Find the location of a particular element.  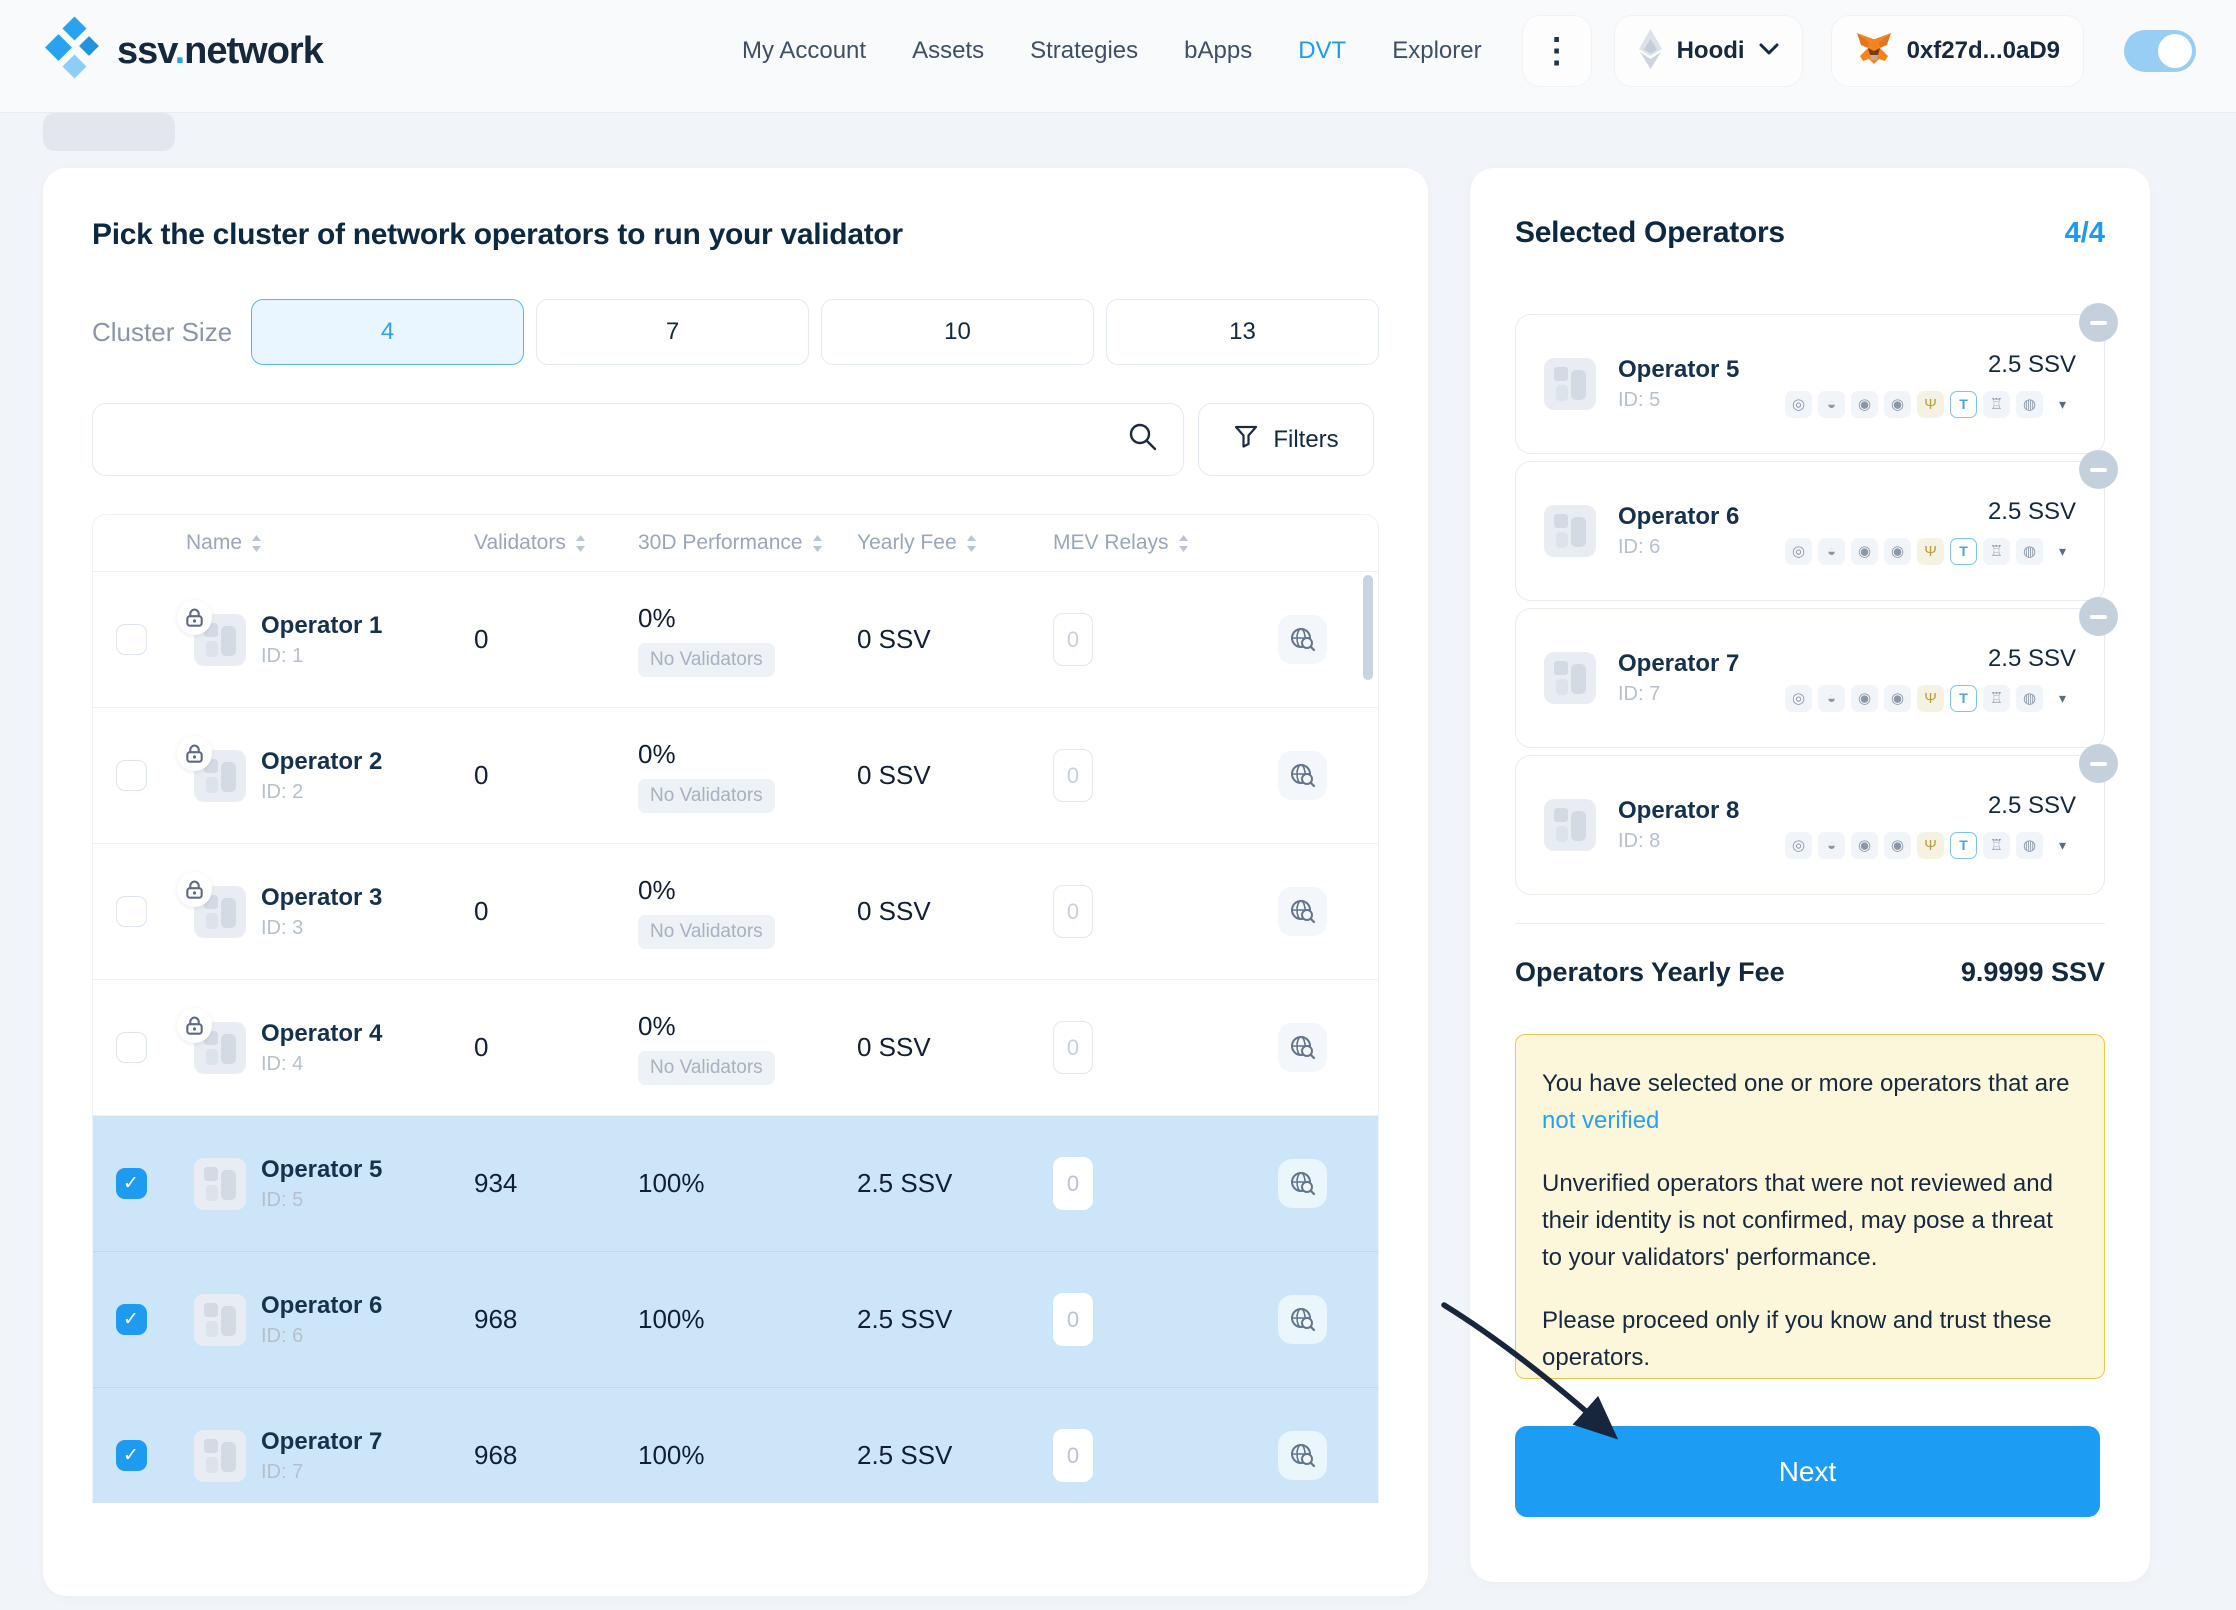

wallet-address: 0xf27d...0aD9 is located at coordinates (1983, 50).